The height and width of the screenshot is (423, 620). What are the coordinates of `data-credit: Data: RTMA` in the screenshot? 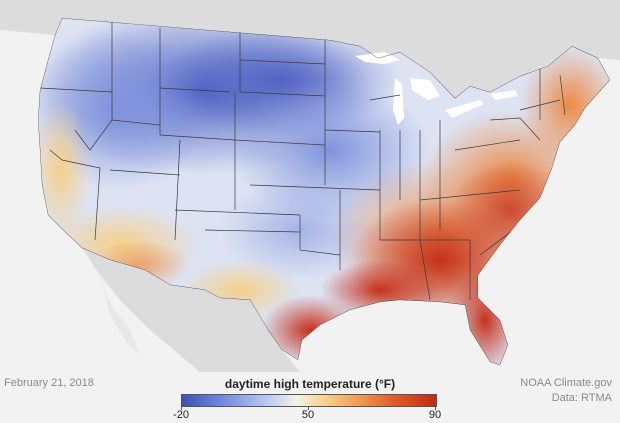 It's located at (581, 398).